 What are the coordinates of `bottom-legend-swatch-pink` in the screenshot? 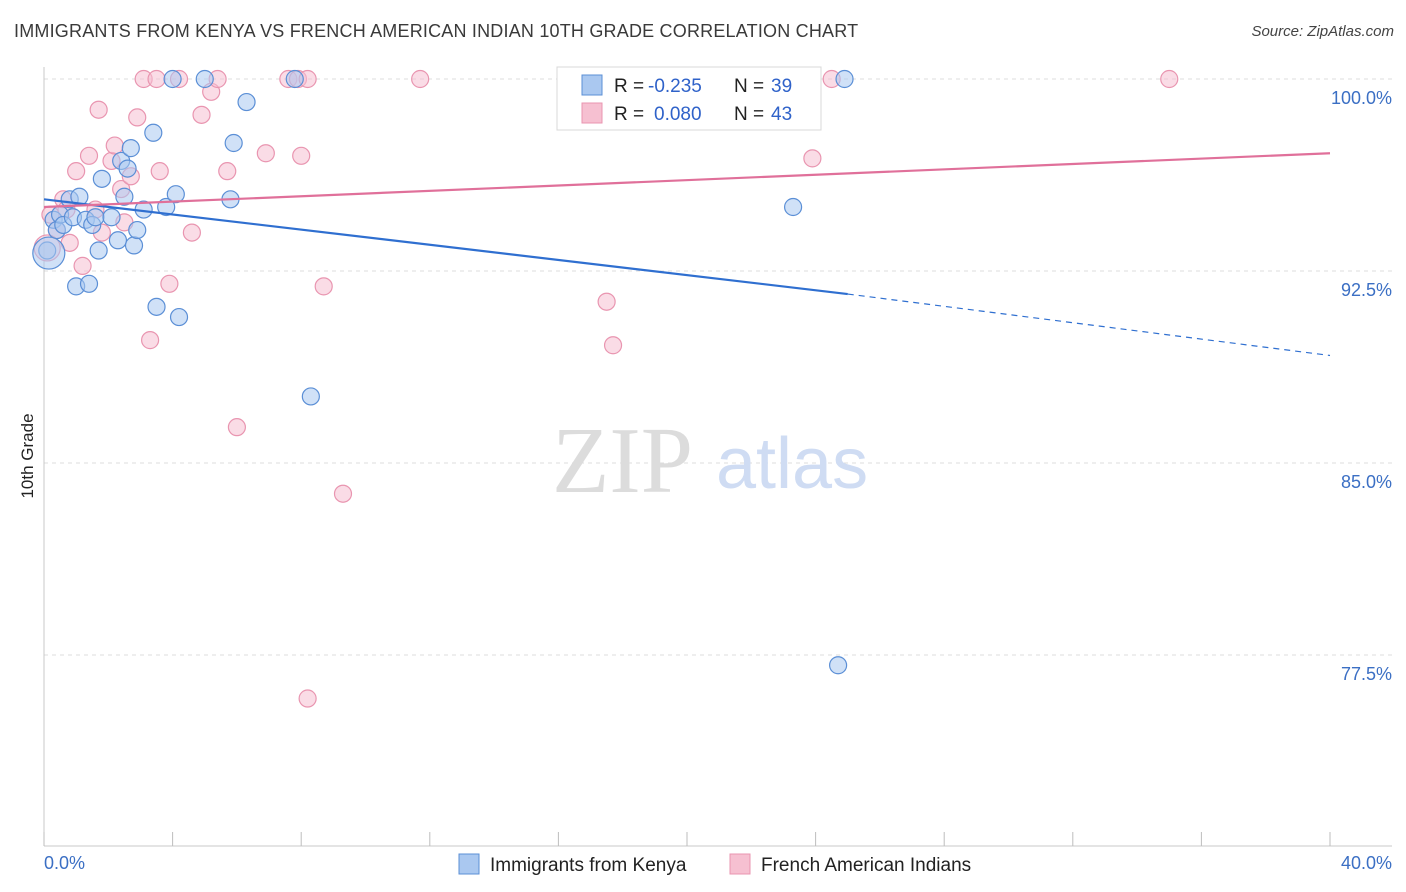 It's located at (740, 864).